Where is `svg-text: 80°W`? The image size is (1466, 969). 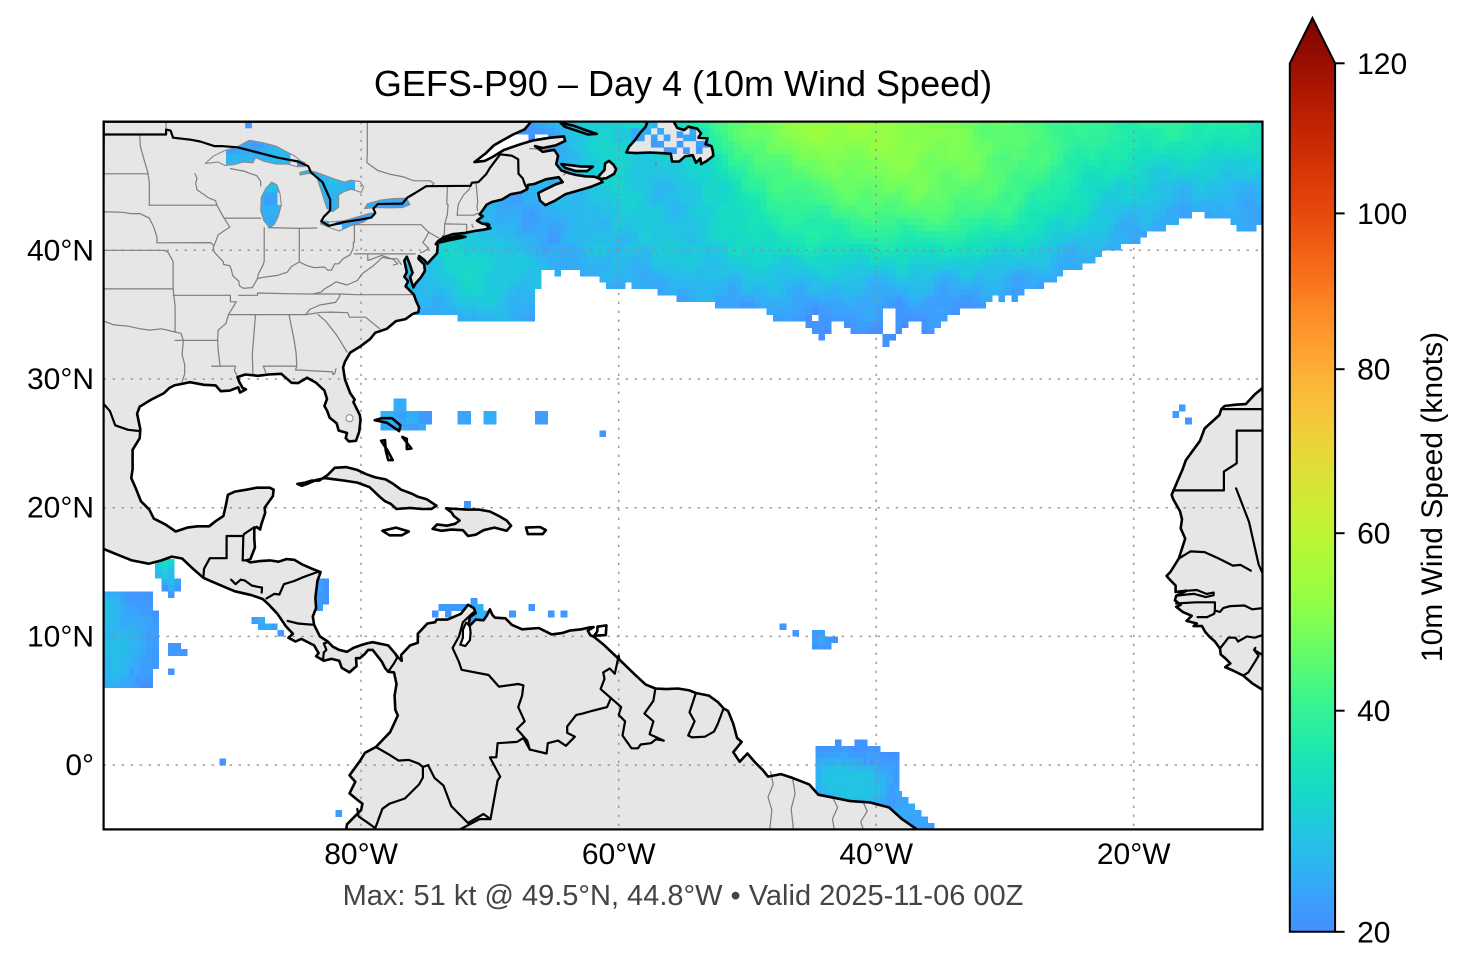 svg-text: 80°W is located at coordinates (361, 854).